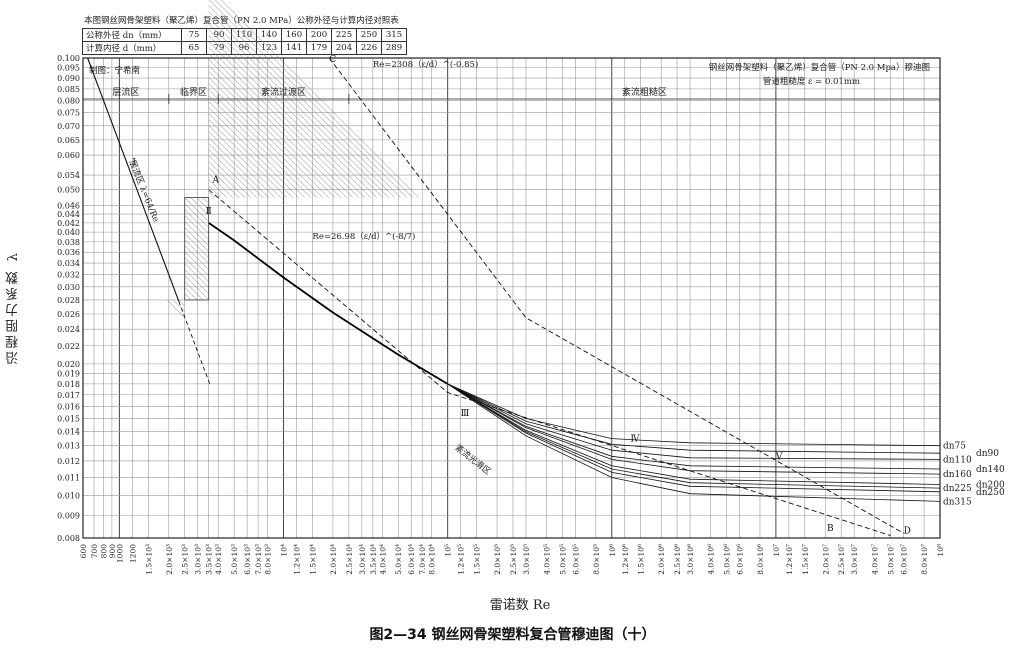 The image size is (1025, 650). I want to click on table-cell: 289, so click(394, 48).